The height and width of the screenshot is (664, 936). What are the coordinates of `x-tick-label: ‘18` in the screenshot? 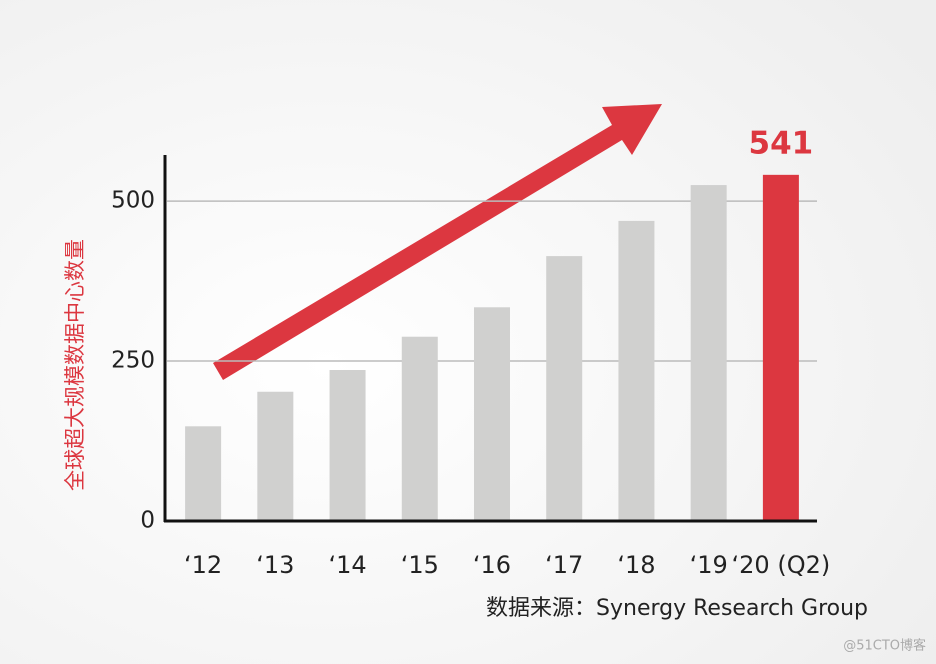 It's located at (636, 565).